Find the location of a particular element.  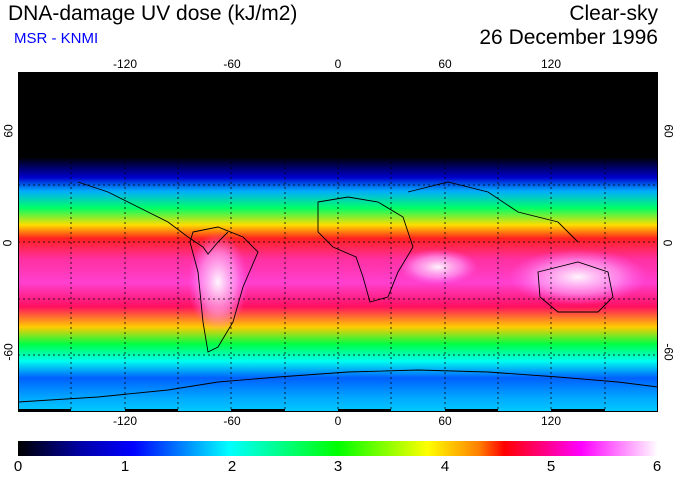

lon-label-top-120: 120 is located at coordinates (551, 64).